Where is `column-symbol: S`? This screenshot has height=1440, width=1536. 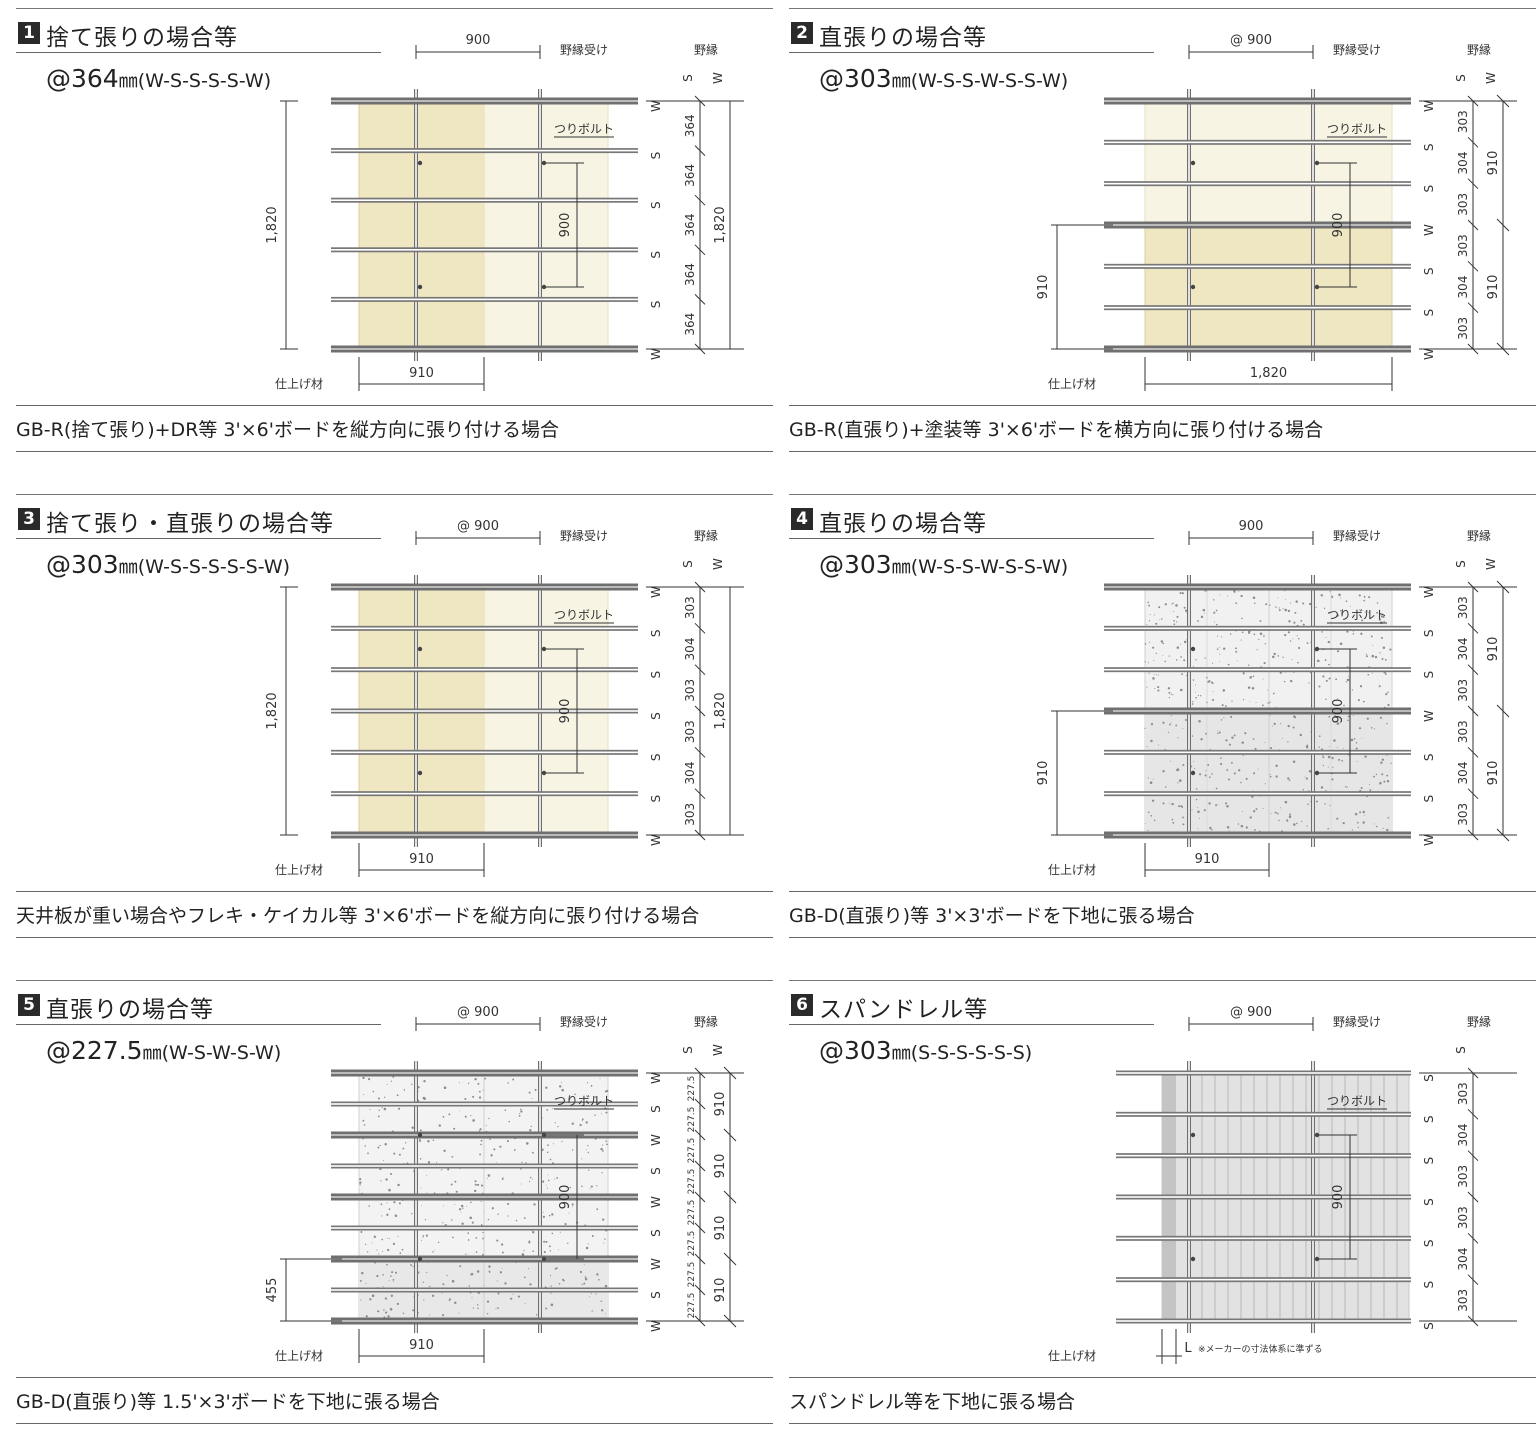 column-symbol: S is located at coordinates (688, 564).